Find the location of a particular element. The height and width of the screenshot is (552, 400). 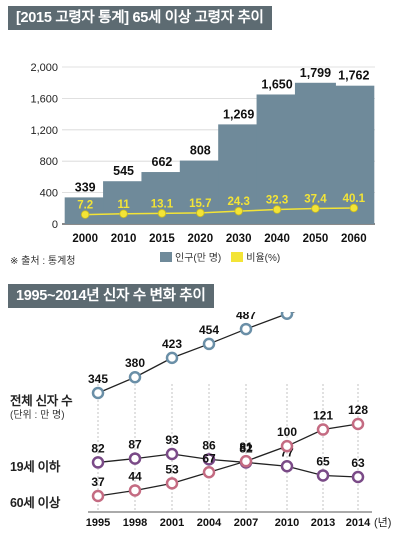

population-swatch is located at coordinates (166, 256).